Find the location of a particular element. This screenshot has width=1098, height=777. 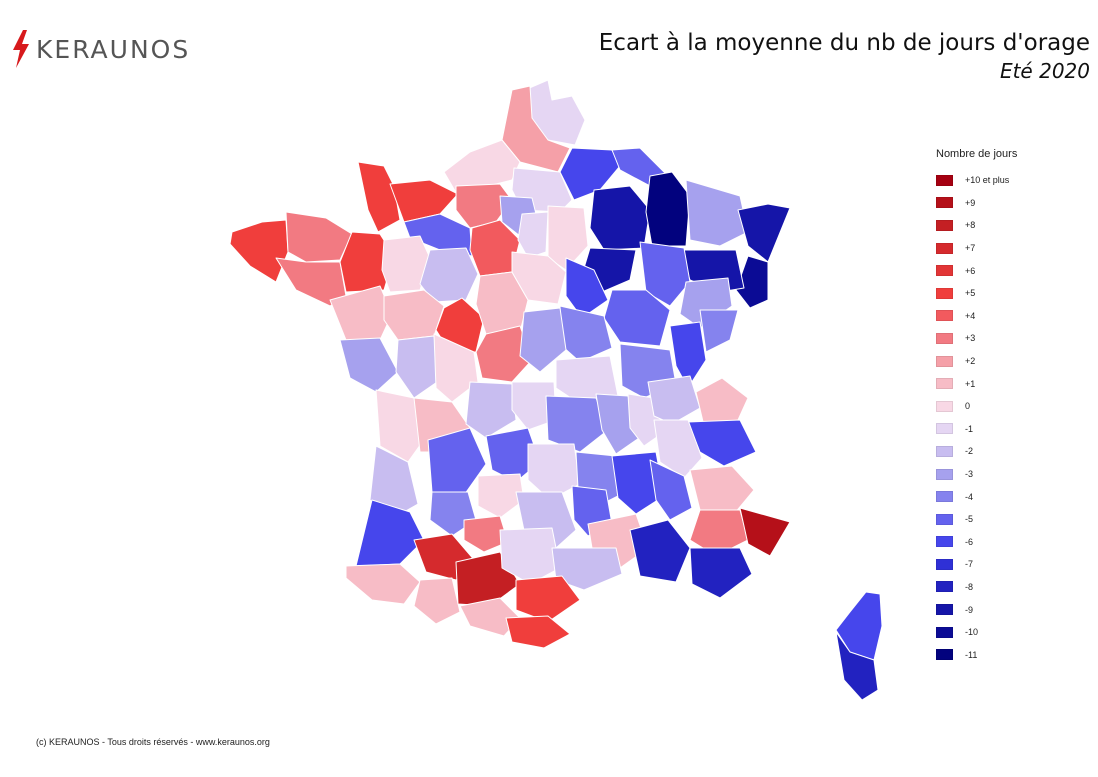

legend-title: Nombre de jours is located at coordinates (977, 154).